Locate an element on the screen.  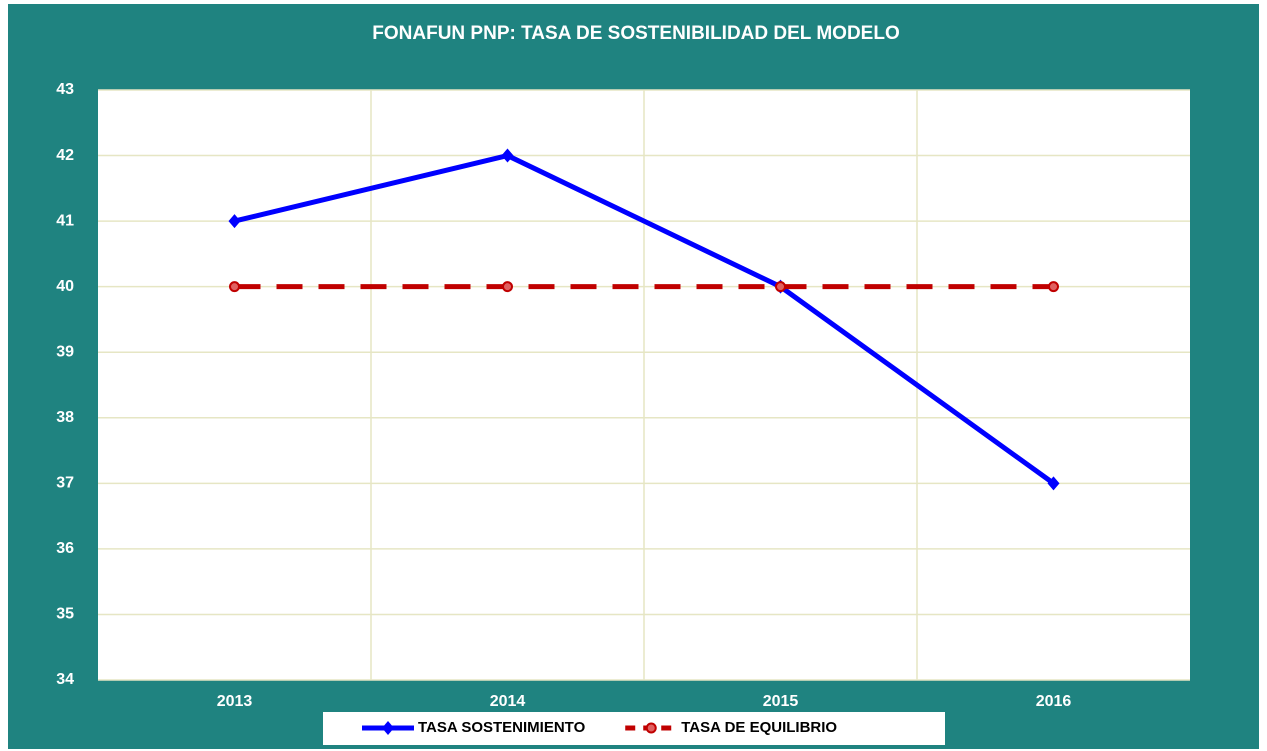
y-tick-label: 38 is located at coordinates (65, 417).